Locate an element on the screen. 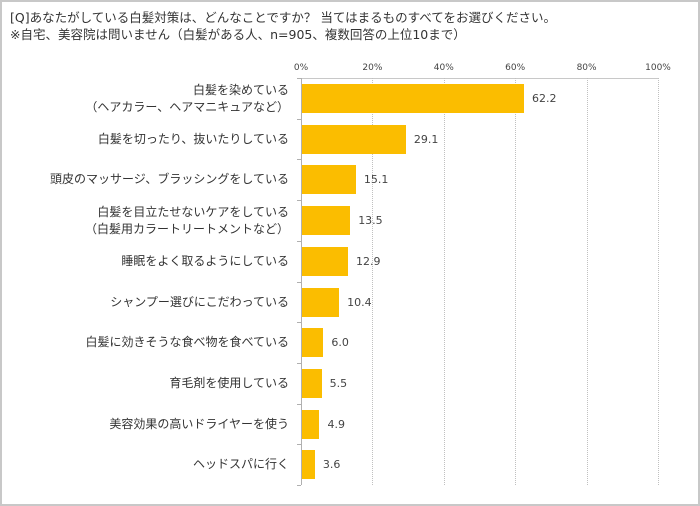  category-label-line1: 育毛剤を使用している is located at coordinates (229, 382).